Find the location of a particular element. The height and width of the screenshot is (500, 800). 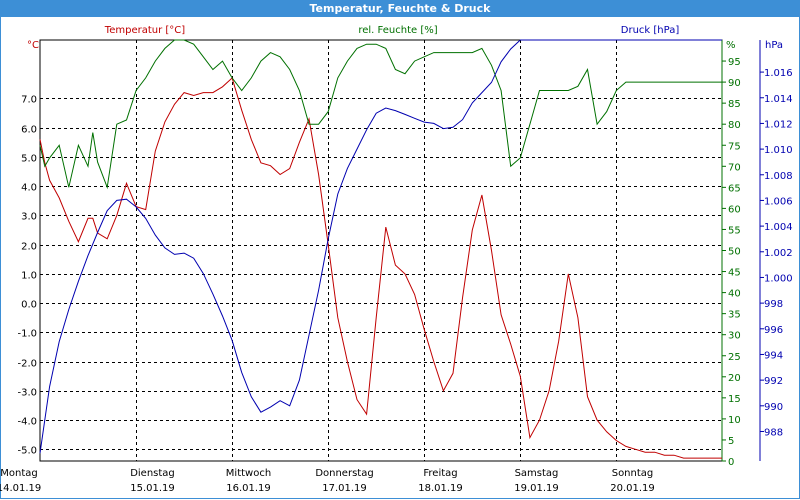

pressure-tick-label: 994 is located at coordinates (773, 355).